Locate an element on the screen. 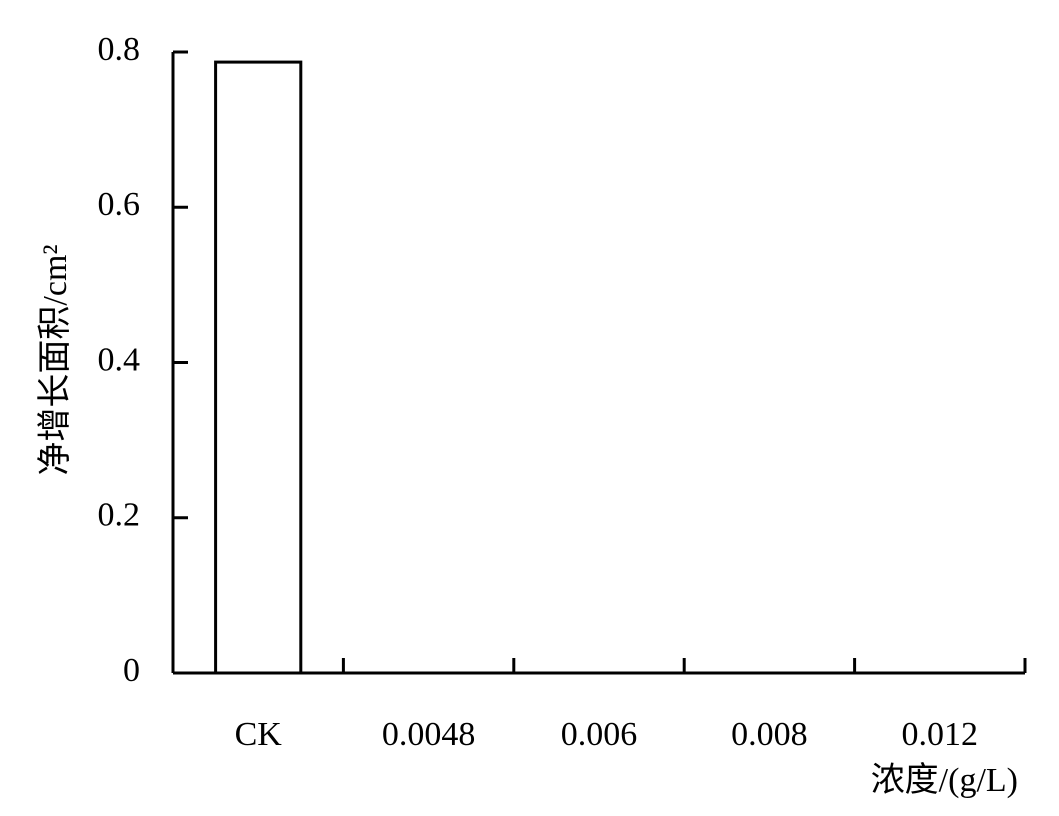 The width and height of the screenshot is (1059, 816). x-tick-label: 0.006 is located at coordinates (599, 734).